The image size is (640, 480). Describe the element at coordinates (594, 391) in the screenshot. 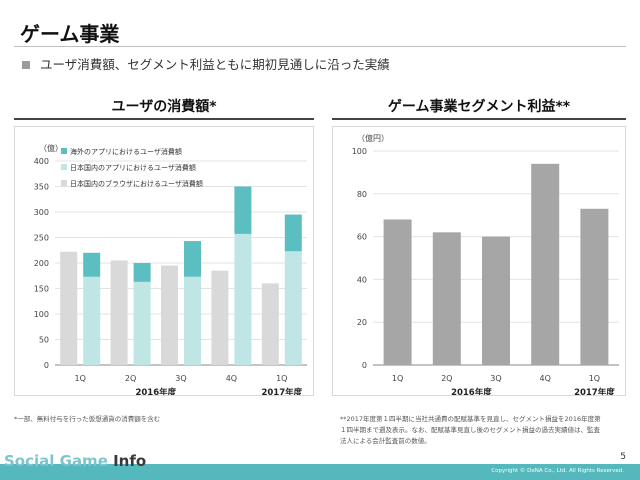

I see `right-period-label: 2017年度` at that location.